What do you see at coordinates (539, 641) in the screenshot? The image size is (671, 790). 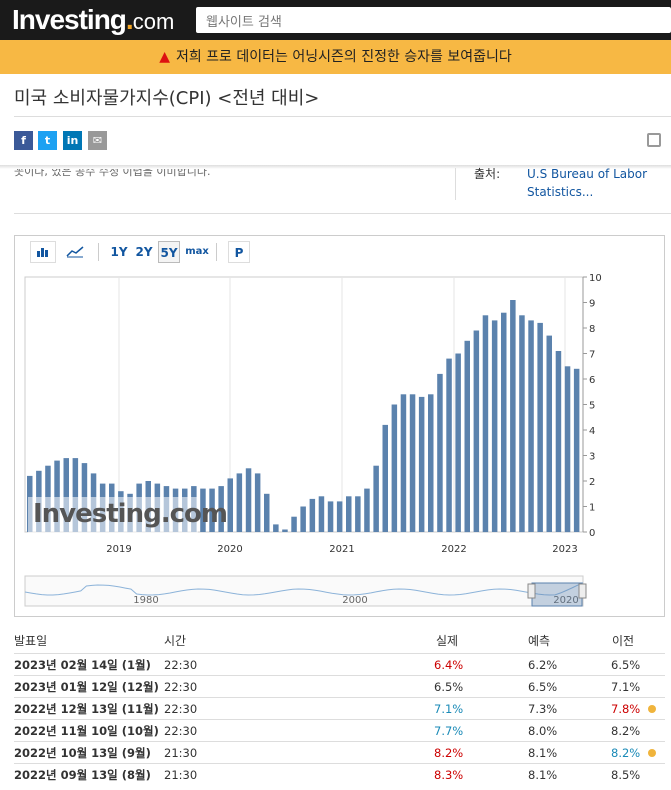 I see `header-forecast: 예측` at bounding box center [539, 641].